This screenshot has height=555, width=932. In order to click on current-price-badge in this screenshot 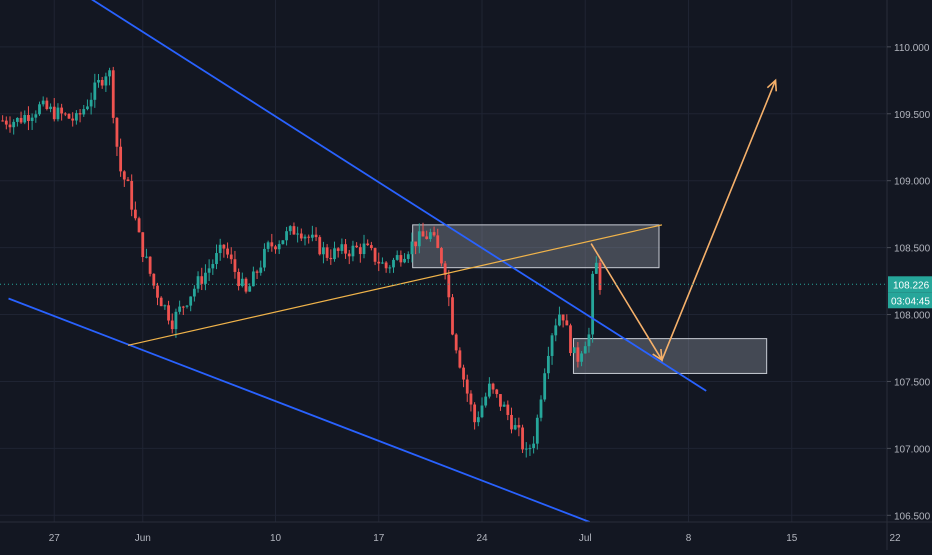, I will do `click(910, 284)`.